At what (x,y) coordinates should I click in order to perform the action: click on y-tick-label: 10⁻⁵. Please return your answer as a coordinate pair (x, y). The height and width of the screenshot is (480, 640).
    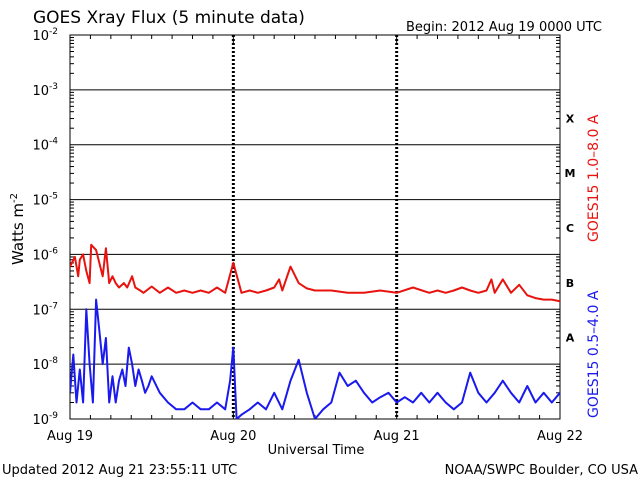
    Looking at the image, I should click on (45, 200).